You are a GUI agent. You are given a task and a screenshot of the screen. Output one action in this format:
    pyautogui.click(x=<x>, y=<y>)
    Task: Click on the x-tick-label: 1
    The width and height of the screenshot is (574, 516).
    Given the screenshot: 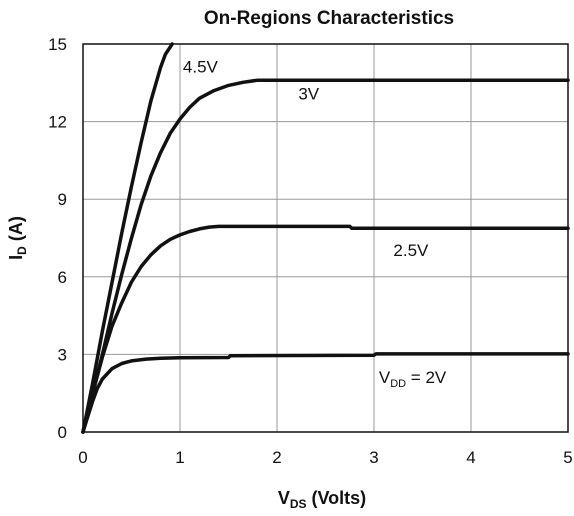 What is the action you would take?
    pyautogui.click(x=179, y=457)
    